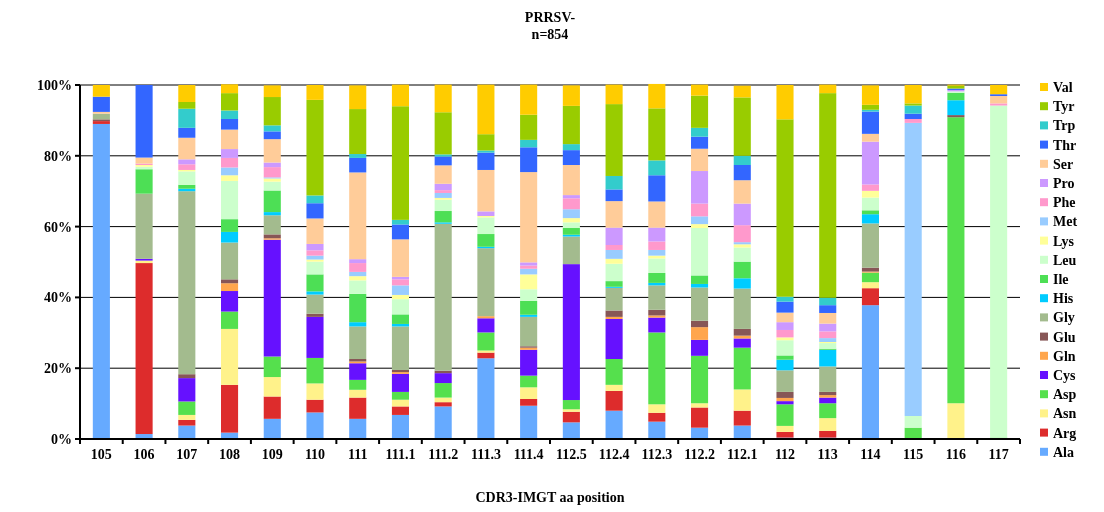  I want to click on x-tick-label: 117, so click(998, 454).